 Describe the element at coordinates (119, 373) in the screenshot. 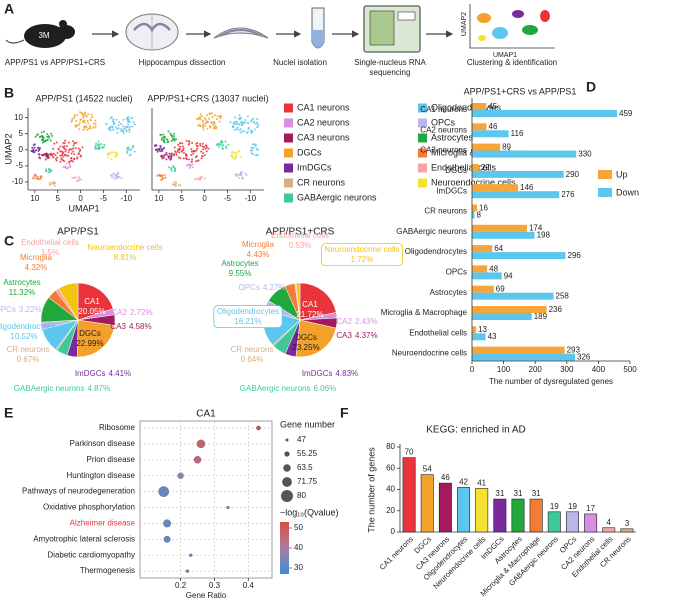

I see `slice-value: 4.41%` at that location.